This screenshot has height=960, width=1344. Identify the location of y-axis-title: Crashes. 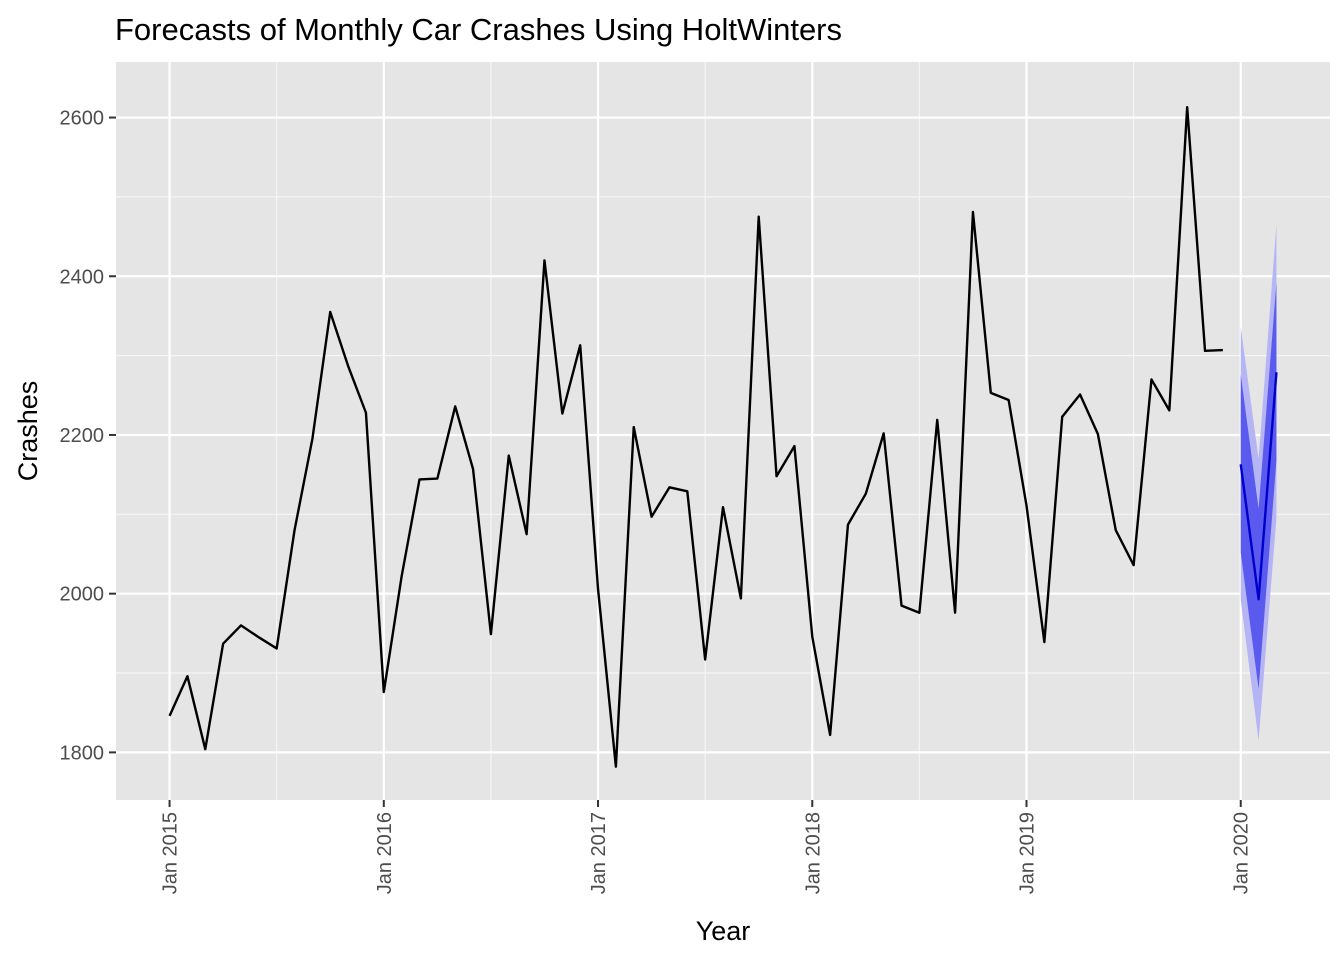
(28, 431).